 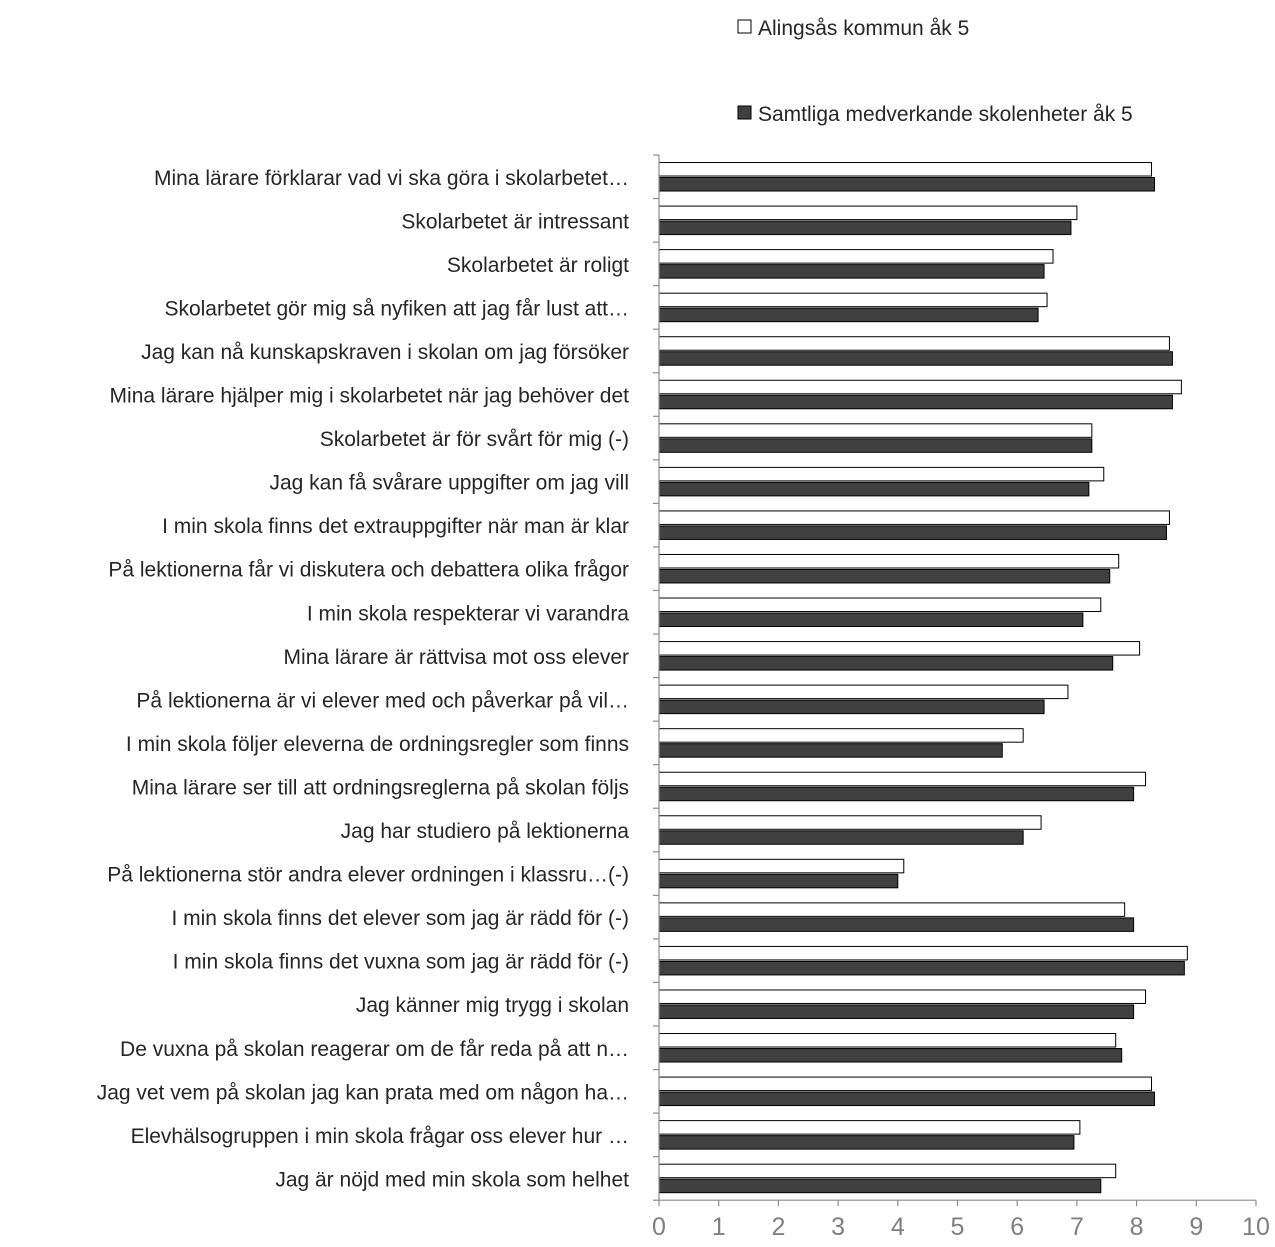 What do you see at coordinates (838, 1227) in the screenshot?
I see `x-tick-label-3: 3` at bounding box center [838, 1227].